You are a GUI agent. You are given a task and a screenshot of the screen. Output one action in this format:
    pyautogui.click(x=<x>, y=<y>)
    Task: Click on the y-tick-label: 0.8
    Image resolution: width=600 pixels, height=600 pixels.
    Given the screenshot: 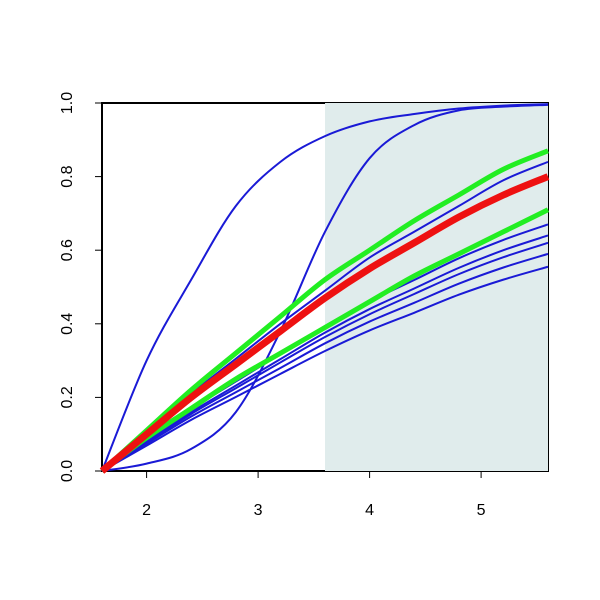 What is the action you would take?
    pyautogui.click(x=67, y=176)
    